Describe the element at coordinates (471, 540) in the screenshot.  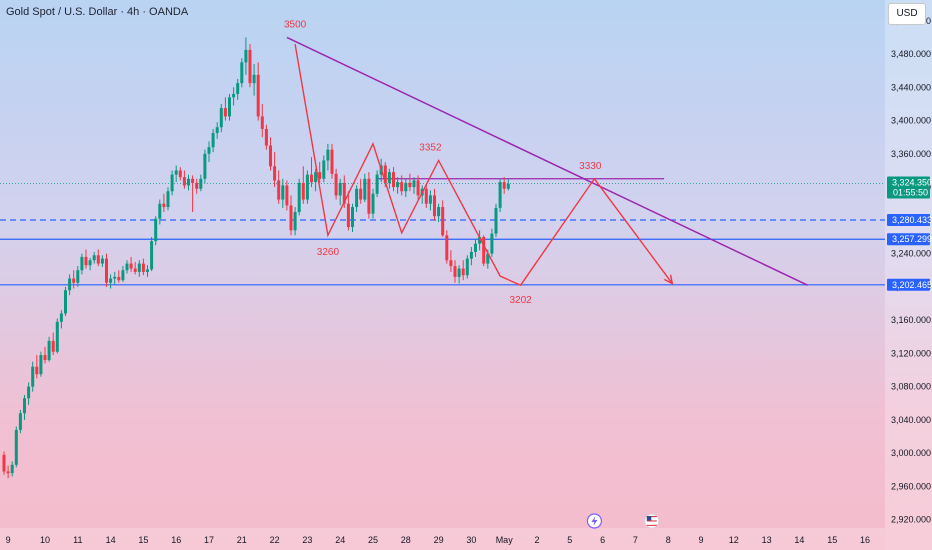
I see `x-tick-label: 30` at that location.